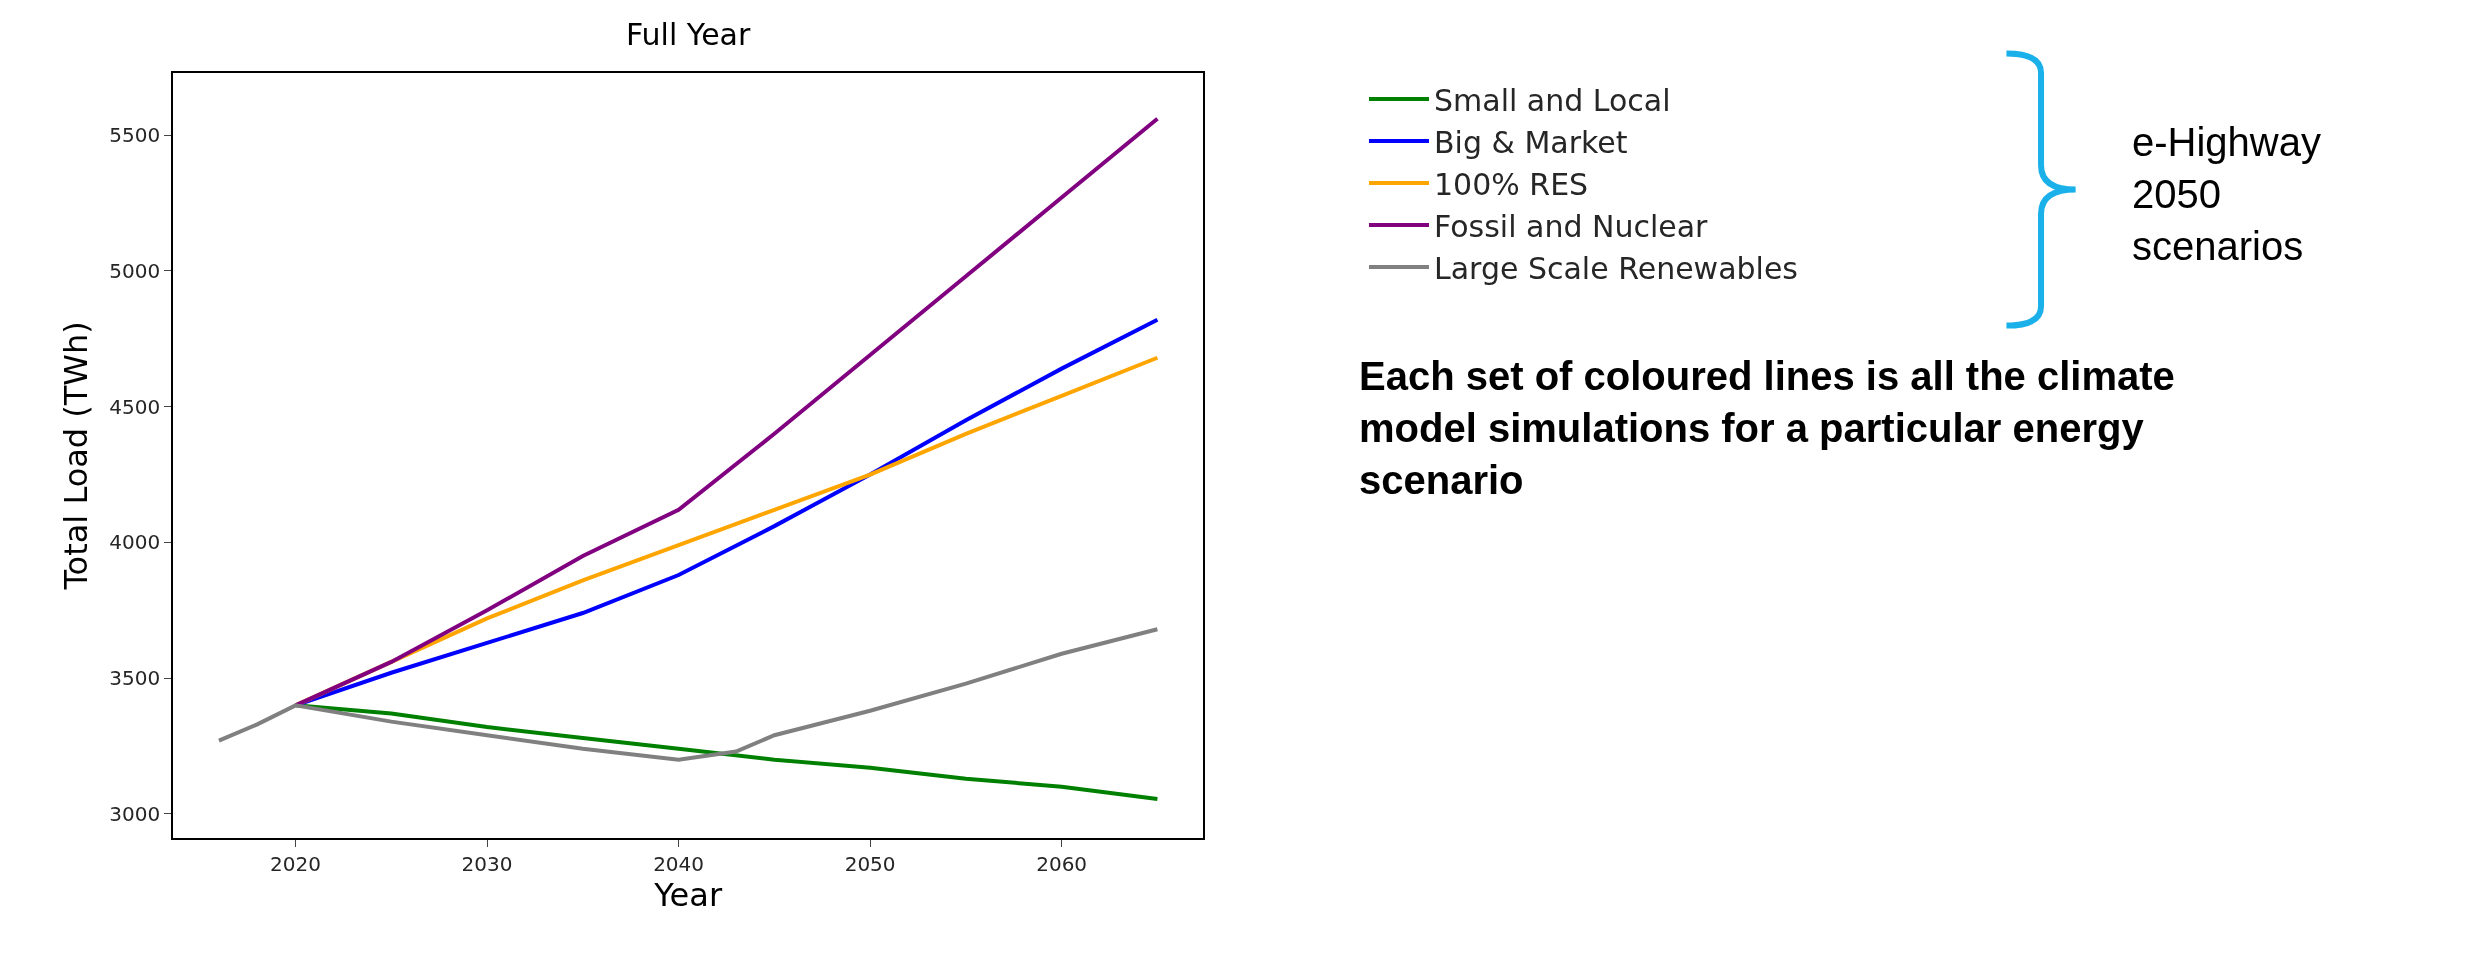 This screenshot has width=2471, height=972. What do you see at coordinates (135, 542) in the screenshot?
I see `y-tick-label: 4000` at bounding box center [135, 542].